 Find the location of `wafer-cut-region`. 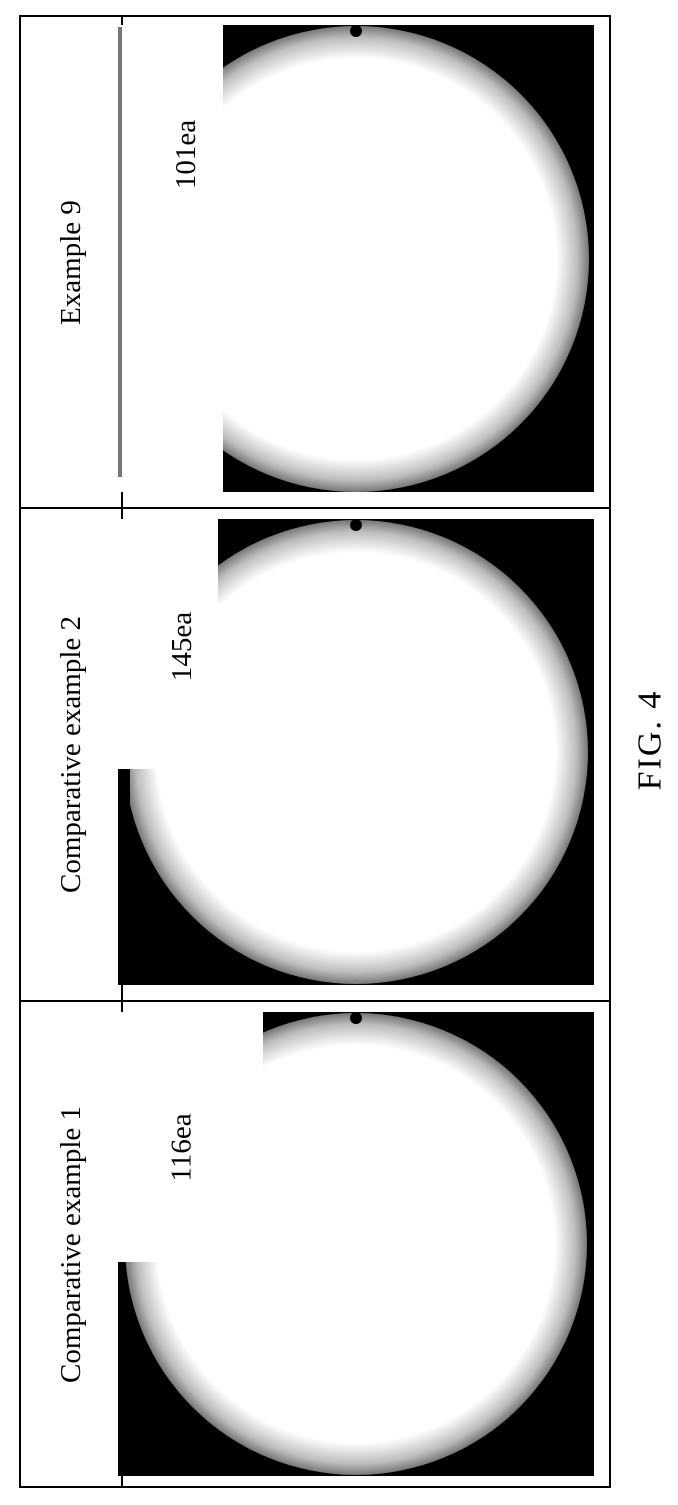

wafer-cut-region is located at coordinates (170, 258).